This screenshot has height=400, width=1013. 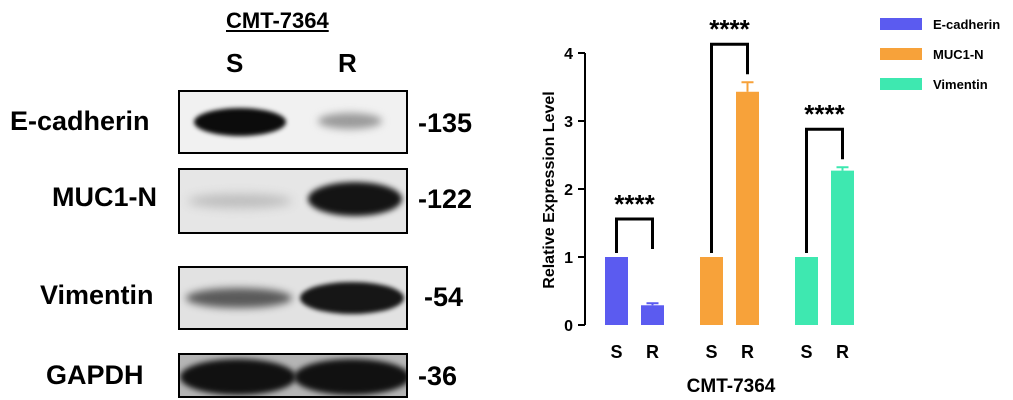 What do you see at coordinates (293, 298) in the screenshot?
I see `blot-strip-vimentin` at bounding box center [293, 298].